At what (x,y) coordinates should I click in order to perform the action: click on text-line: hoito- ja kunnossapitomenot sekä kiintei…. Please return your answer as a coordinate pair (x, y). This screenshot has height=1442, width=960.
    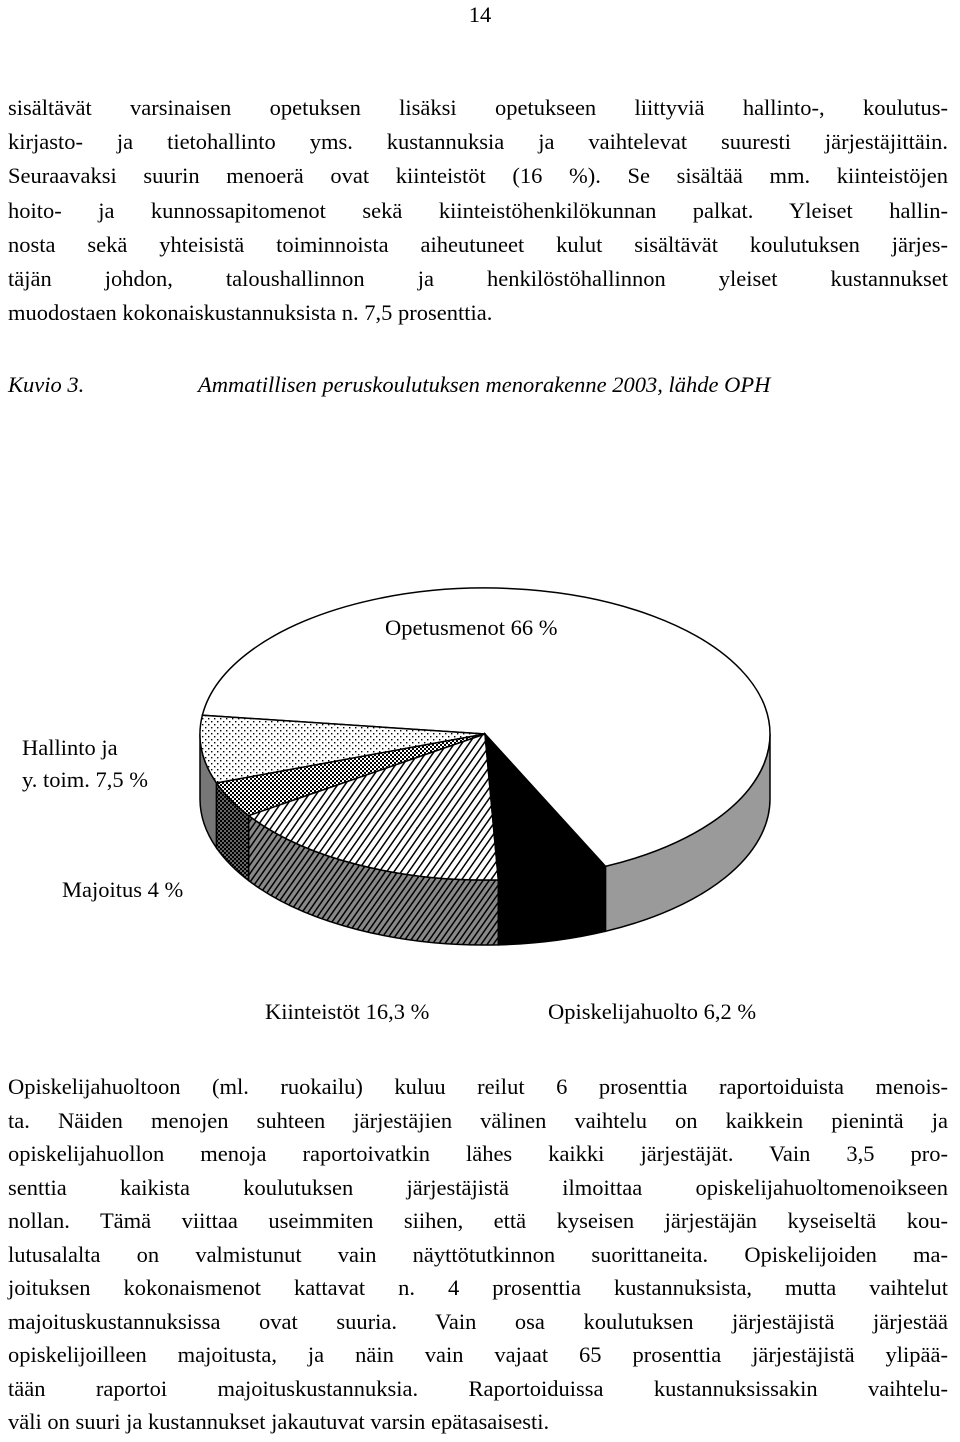
    Looking at the image, I should click on (478, 210).